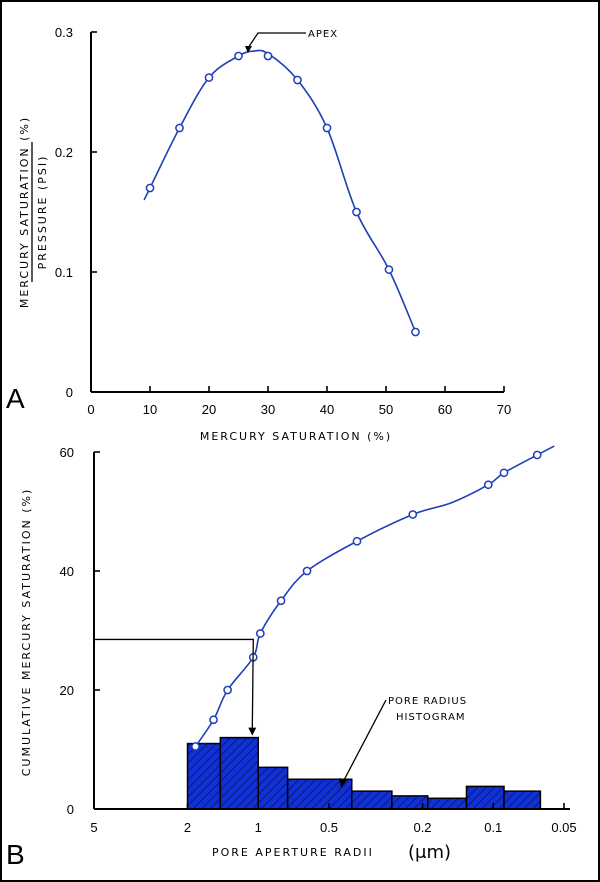  I want to click on panel-a-x-tick-label: 10, so click(150, 409).